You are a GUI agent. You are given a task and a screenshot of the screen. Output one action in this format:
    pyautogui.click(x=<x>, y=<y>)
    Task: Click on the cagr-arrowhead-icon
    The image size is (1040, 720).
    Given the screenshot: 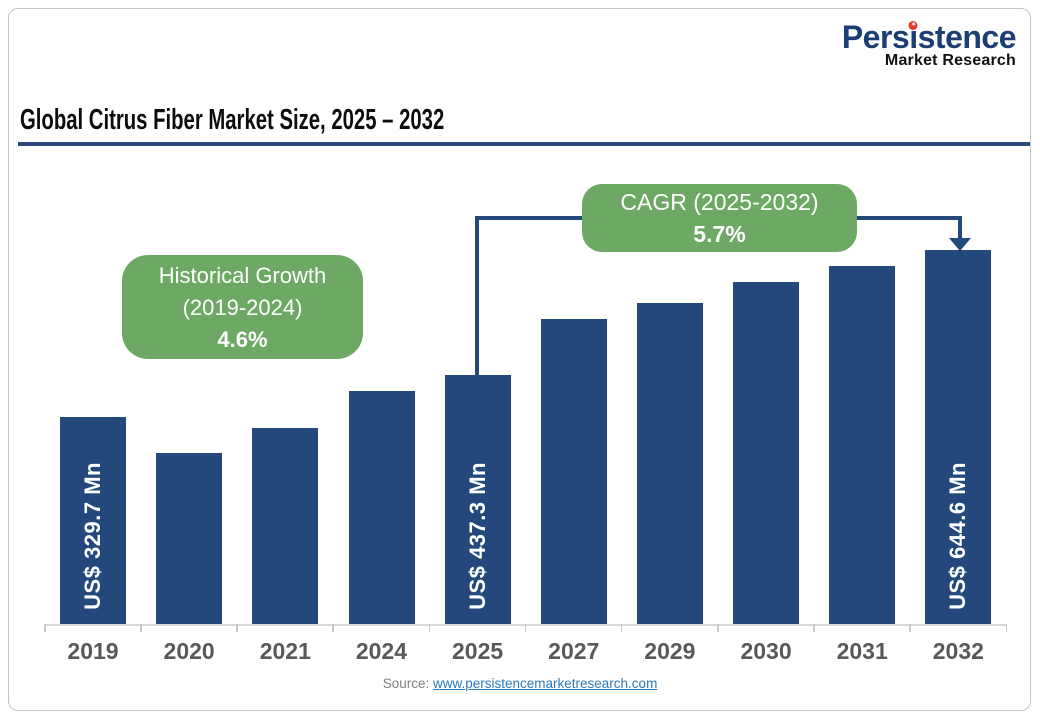 What is the action you would take?
    pyautogui.click(x=960, y=244)
    